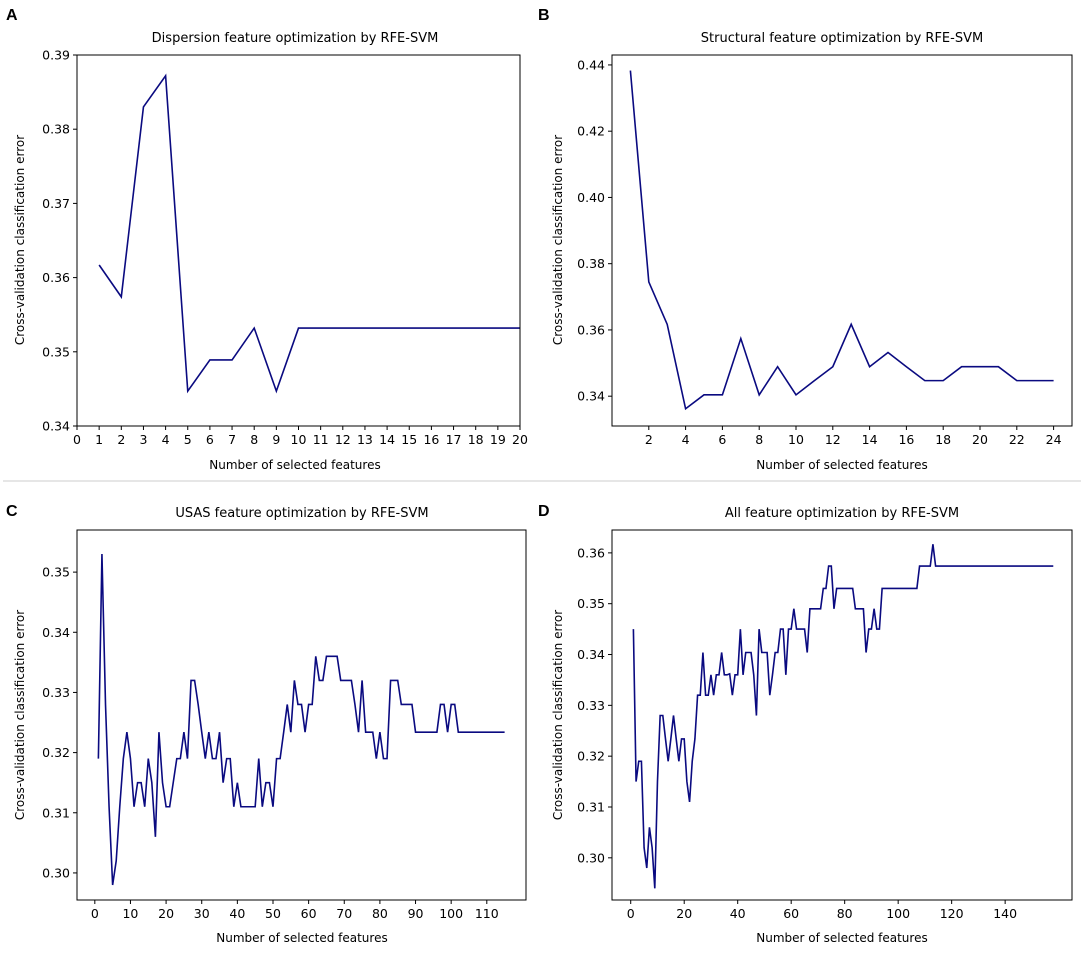 The width and height of the screenshot is (1084, 953). I want to click on x-tick-label: 140, so click(1005, 913).